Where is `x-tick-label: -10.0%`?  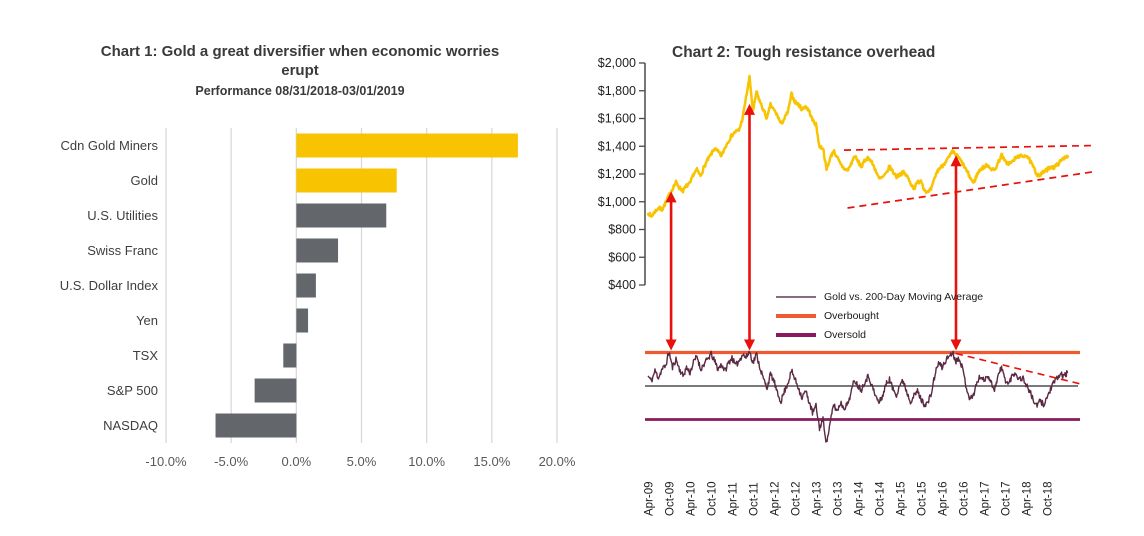
x-tick-label: -10.0% is located at coordinates (166, 461).